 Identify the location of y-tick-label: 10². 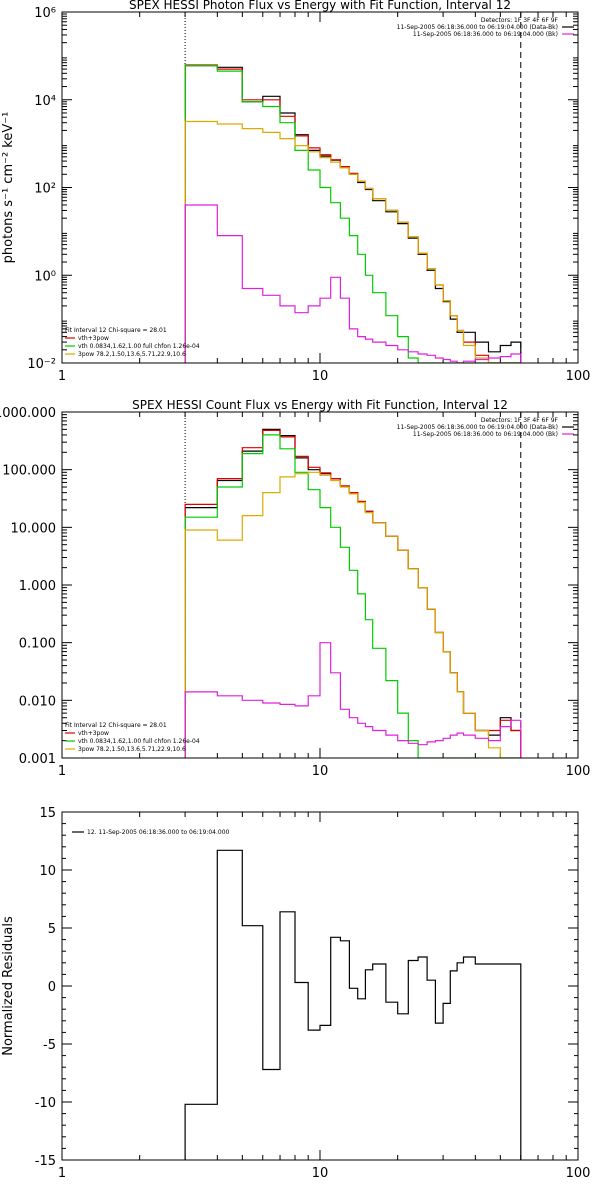
(45, 189).